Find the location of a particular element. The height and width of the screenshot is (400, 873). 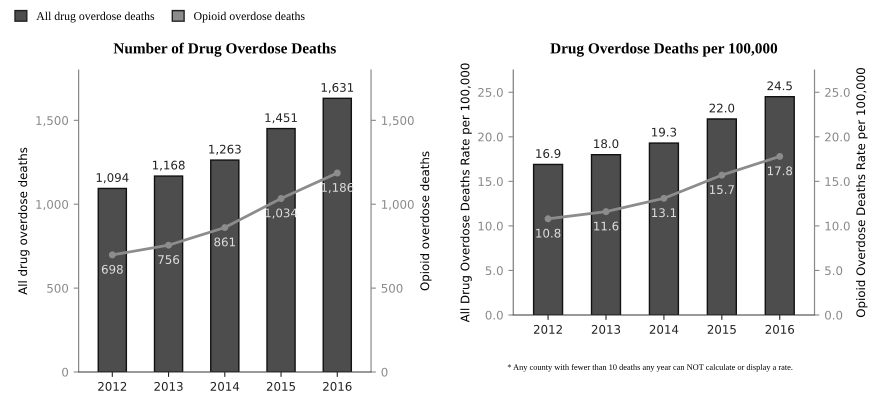

y-tick-label: 1,500 is located at coordinates (52, 121).